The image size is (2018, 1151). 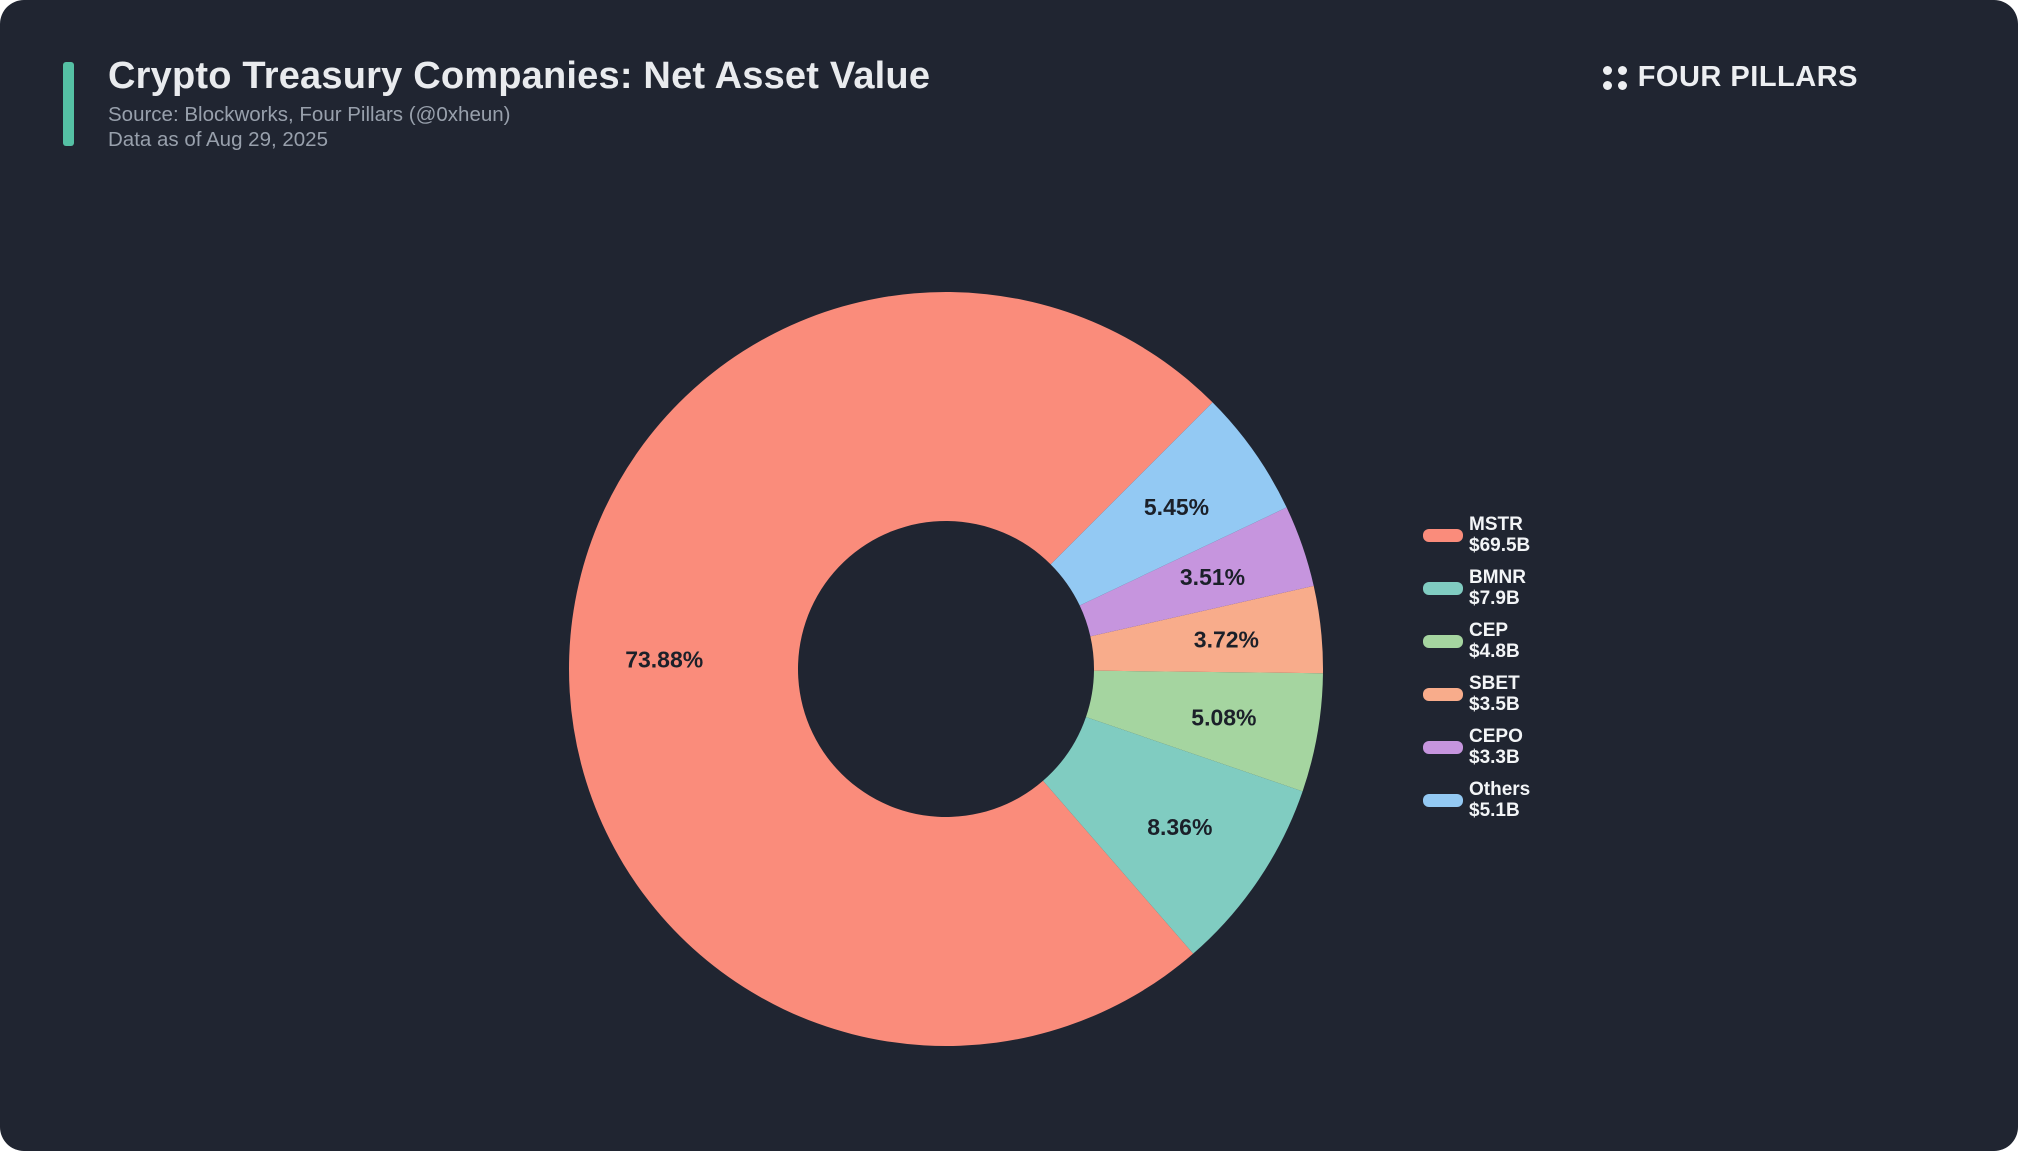 I want to click on legend-item-others: Others $5.1B, so click(x=1476, y=800).